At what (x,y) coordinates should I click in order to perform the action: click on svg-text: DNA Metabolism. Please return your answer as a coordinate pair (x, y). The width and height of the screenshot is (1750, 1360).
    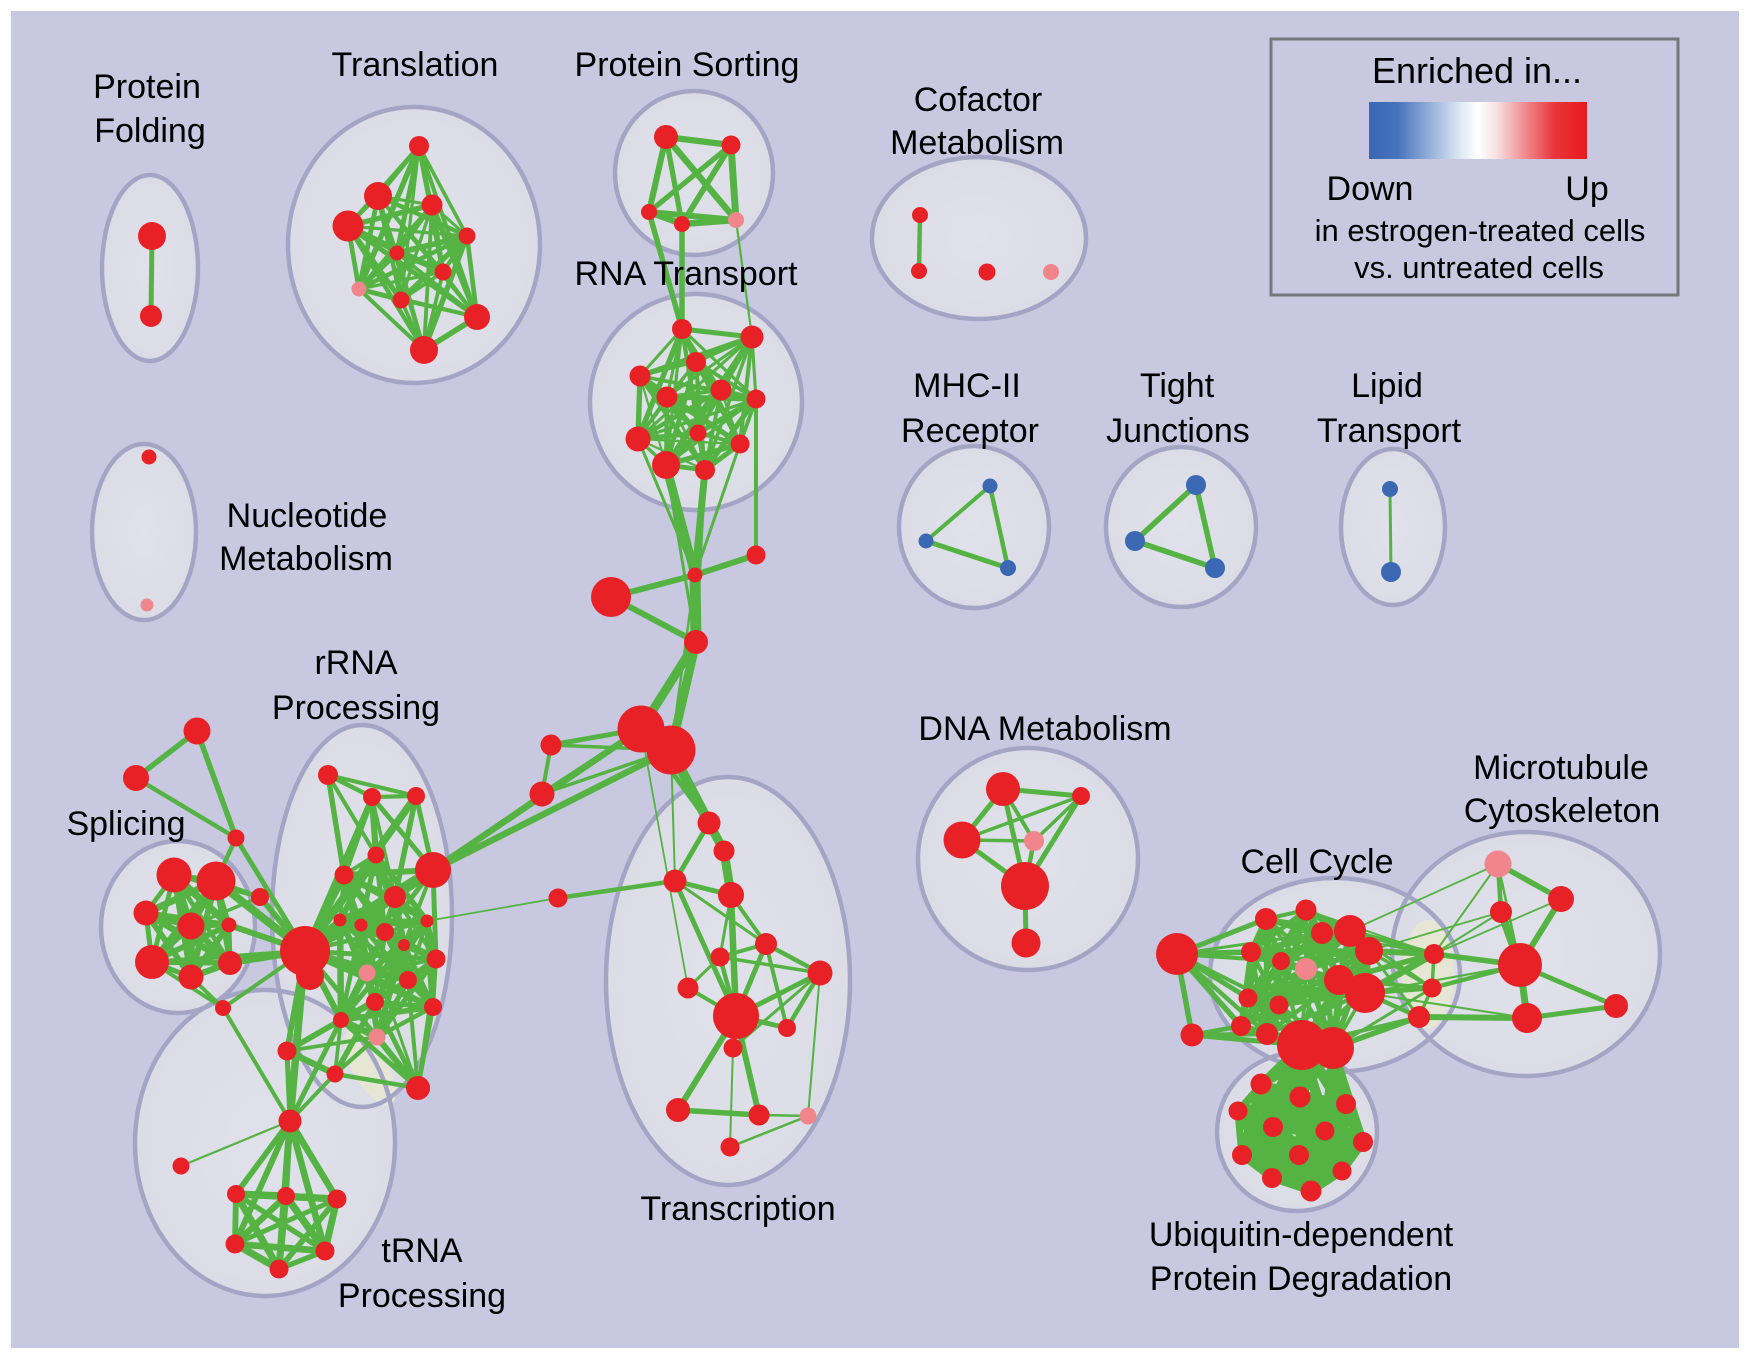
    Looking at the image, I should click on (1044, 729).